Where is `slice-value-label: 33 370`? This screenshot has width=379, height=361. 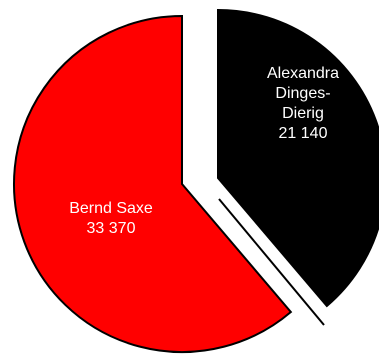
slice-value-label: 33 370 is located at coordinates (111, 228).